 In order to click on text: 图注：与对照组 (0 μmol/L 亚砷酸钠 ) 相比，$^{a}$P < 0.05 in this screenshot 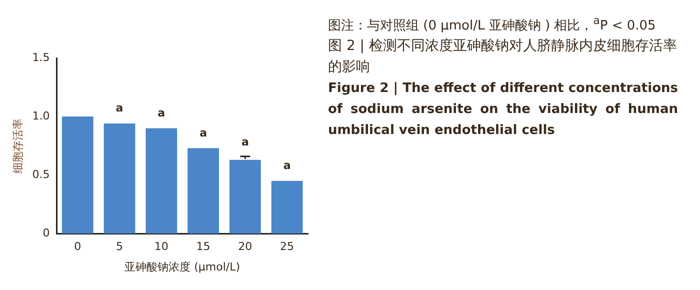, I will do `click(492, 24)`.